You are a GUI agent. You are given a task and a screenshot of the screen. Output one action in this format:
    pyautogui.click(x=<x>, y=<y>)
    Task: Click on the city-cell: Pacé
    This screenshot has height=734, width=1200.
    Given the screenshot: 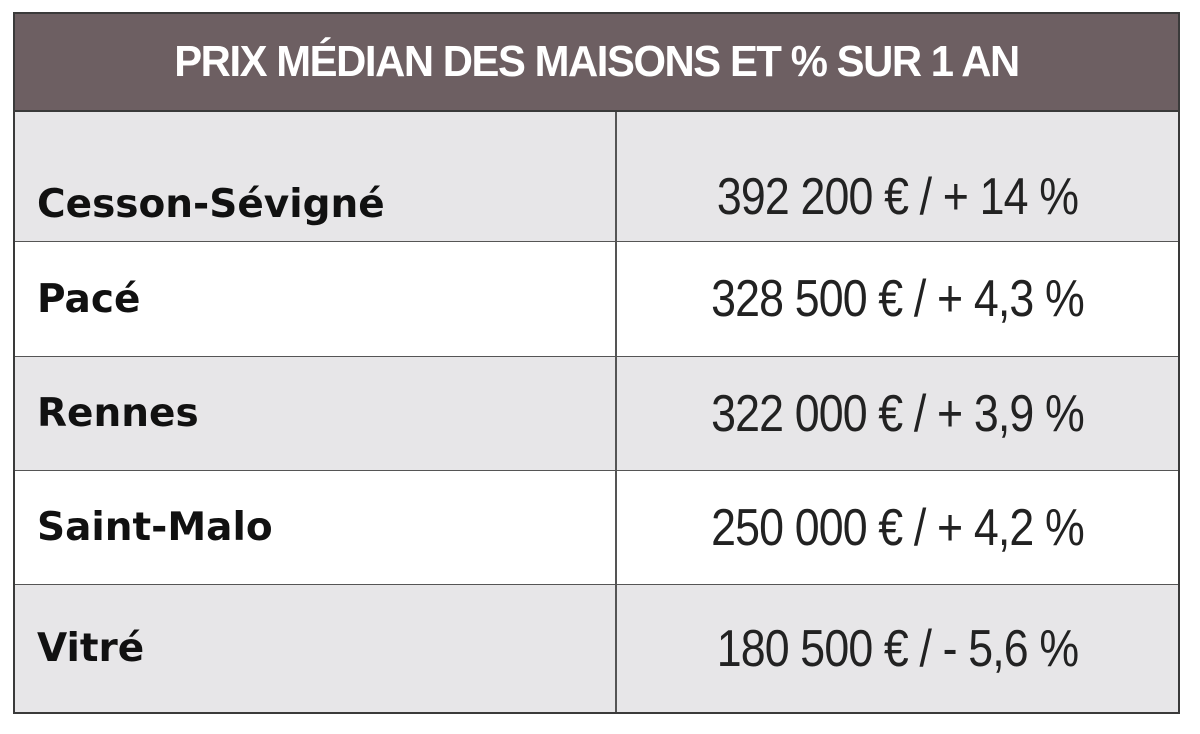 What is the action you would take?
    pyautogui.click(x=316, y=299)
    